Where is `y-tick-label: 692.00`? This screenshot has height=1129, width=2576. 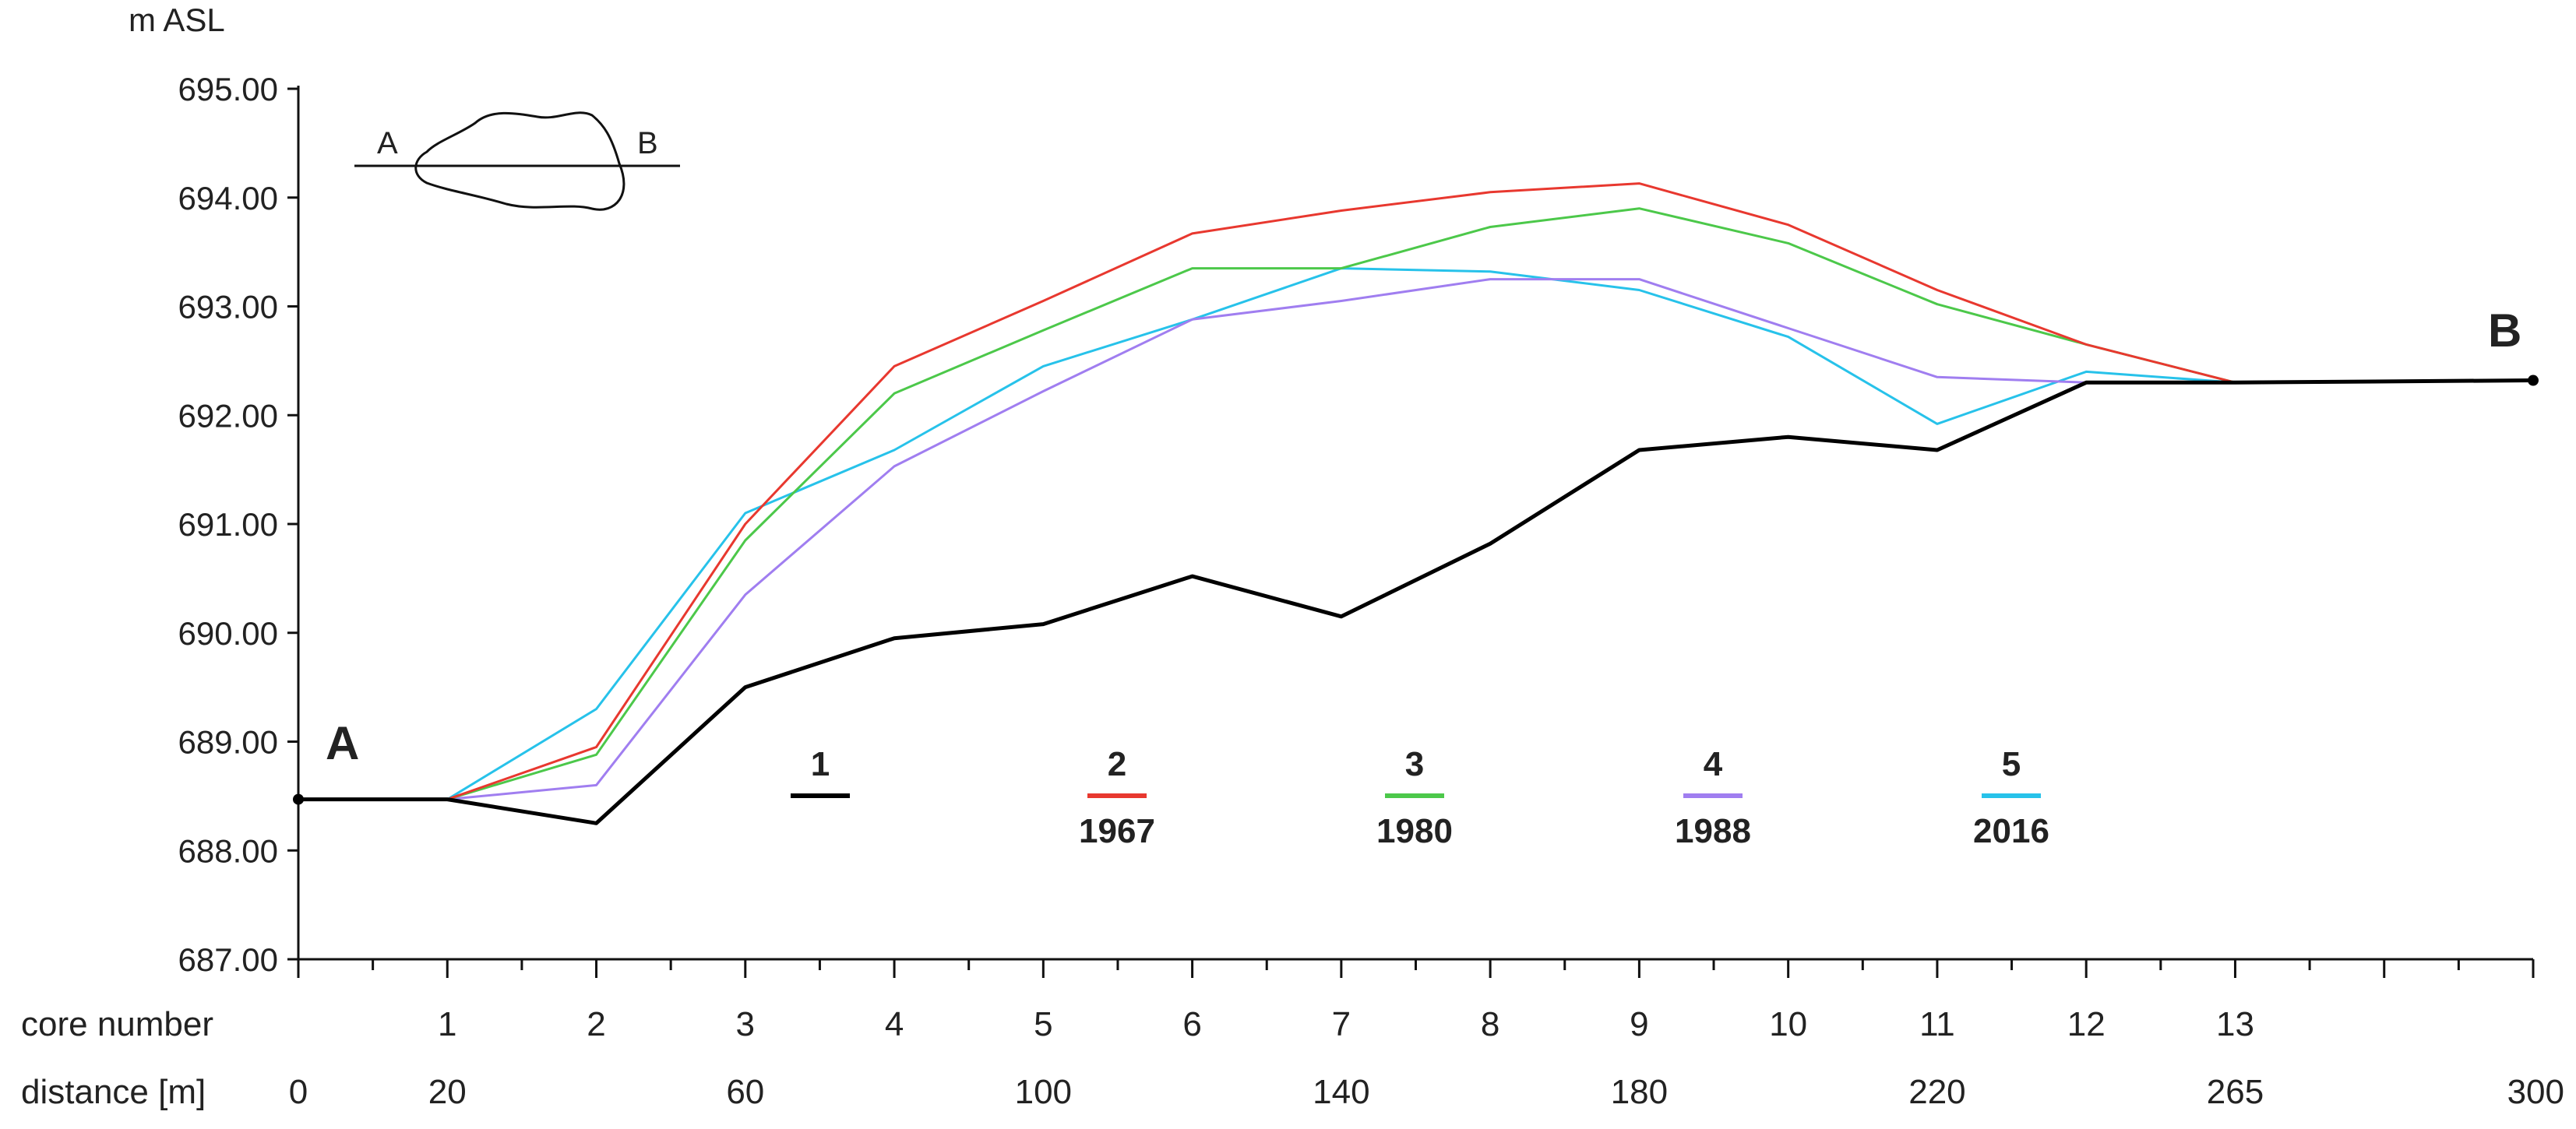
y-tick-label: 692.00 is located at coordinates (228, 415).